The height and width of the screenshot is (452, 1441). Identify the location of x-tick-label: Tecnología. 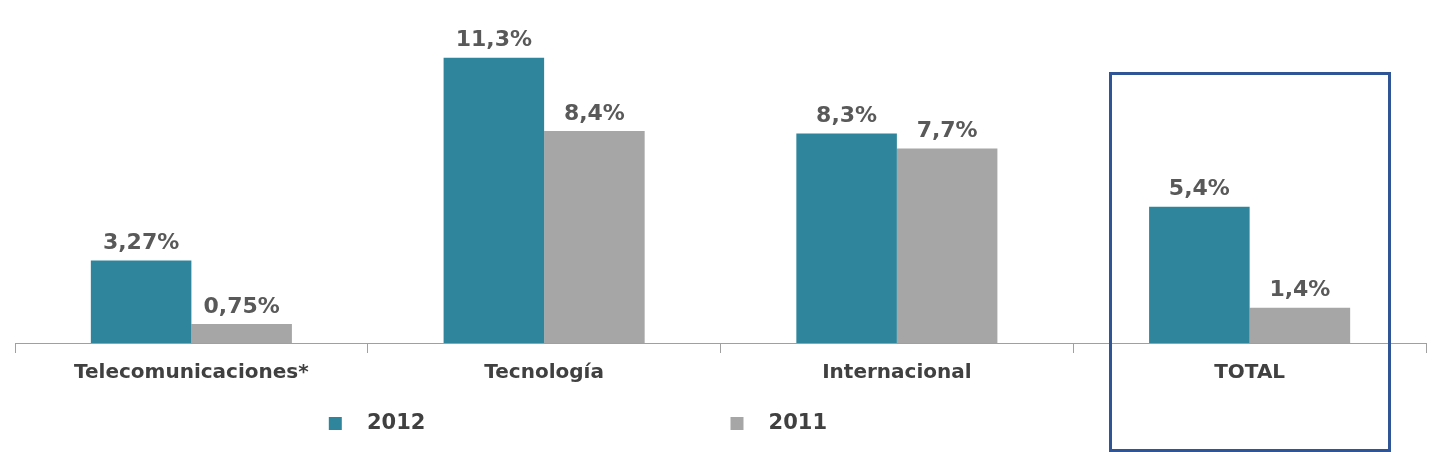
(544, 371).